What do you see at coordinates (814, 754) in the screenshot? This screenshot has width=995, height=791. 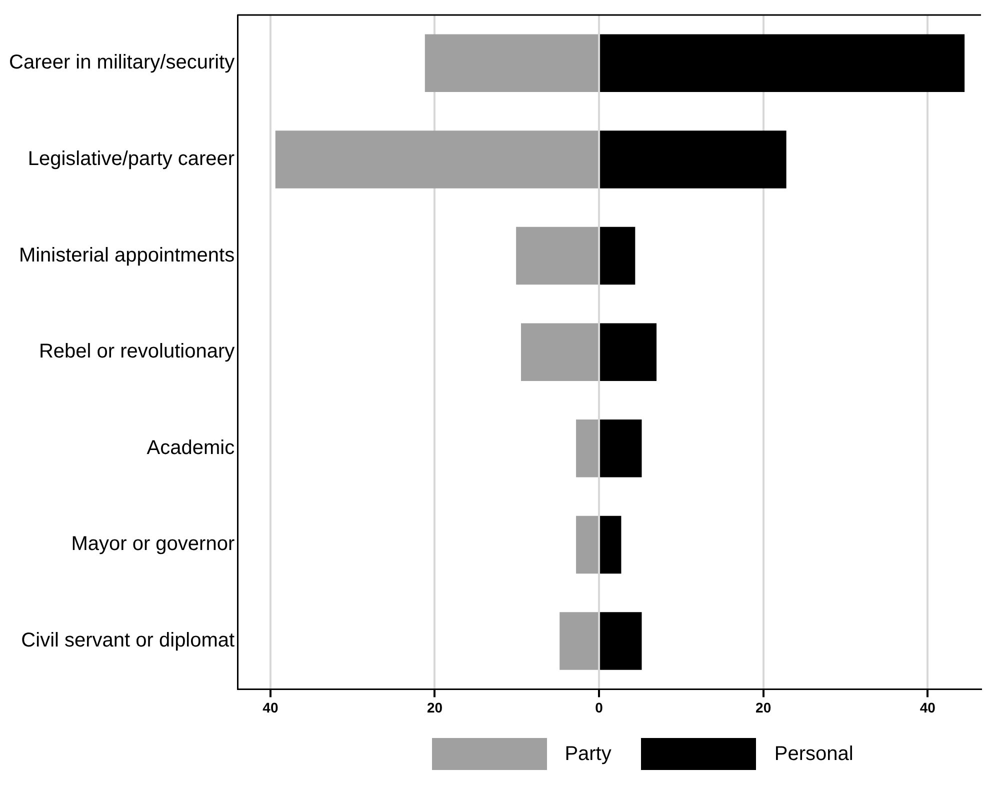 I see `text: Personal` at bounding box center [814, 754].